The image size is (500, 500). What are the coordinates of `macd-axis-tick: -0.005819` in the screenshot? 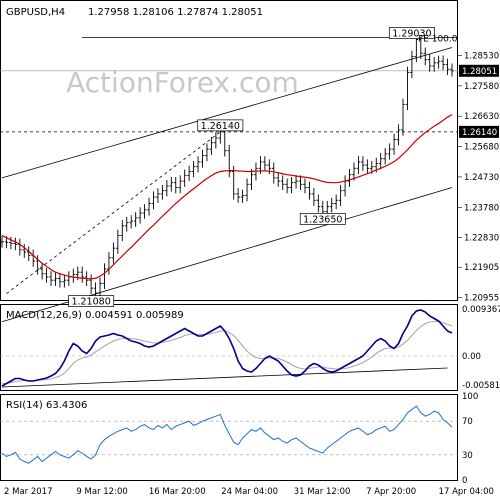 It's located at (481, 386).